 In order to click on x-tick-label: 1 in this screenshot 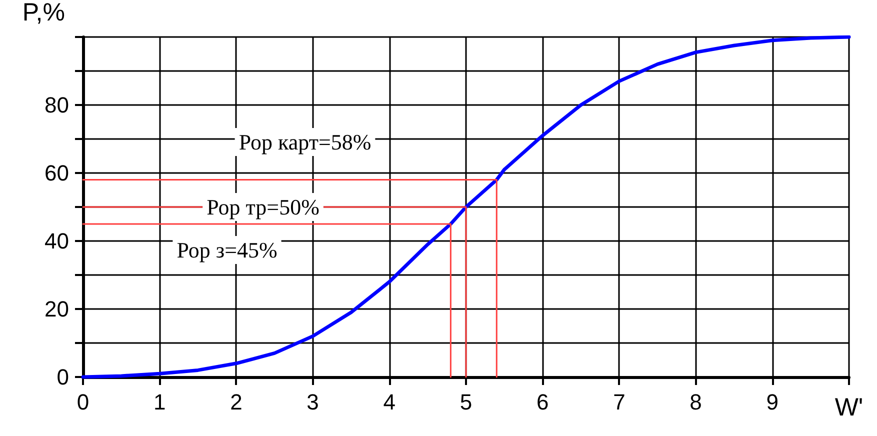, I will do `click(159, 402)`.